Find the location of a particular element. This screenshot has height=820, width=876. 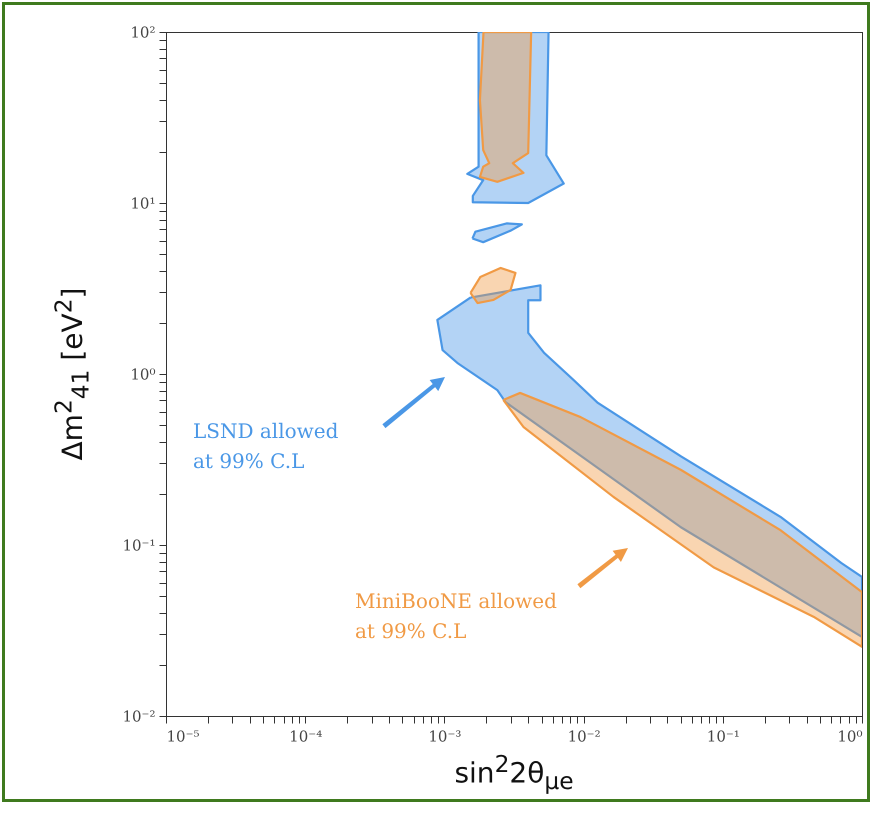

x-axis-title: sin$^{2}$2θ$_{μe}$ is located at coordinates (514, 772).